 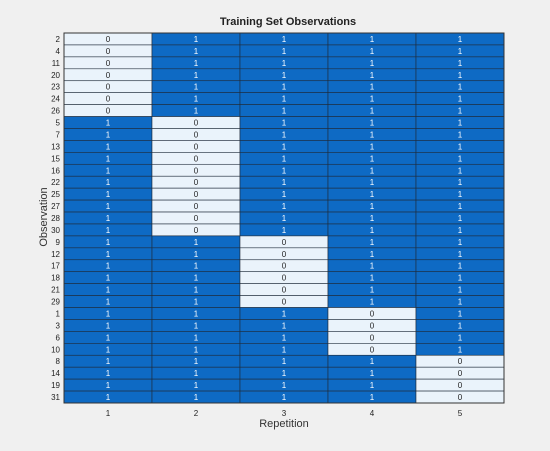 I want to click on y-tick-label: 10, so click(x=55, y=349).